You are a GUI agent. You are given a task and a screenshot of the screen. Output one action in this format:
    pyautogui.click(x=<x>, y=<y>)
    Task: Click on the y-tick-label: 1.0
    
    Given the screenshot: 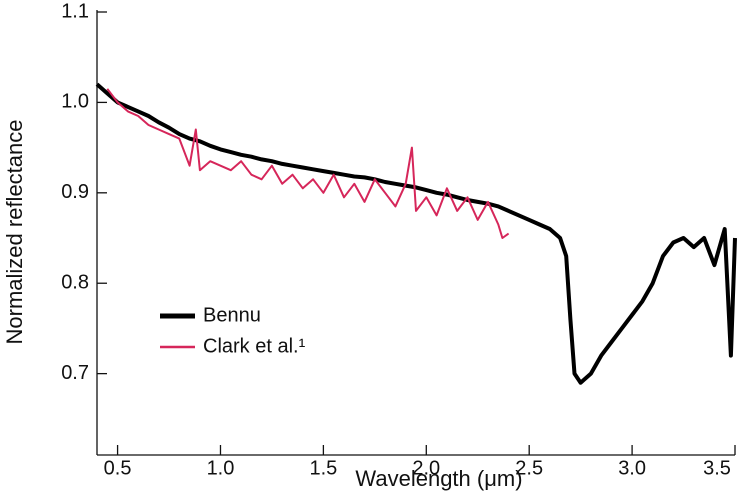 What is the action you would take?
    pyautogui.click(x=75, y=102)
    